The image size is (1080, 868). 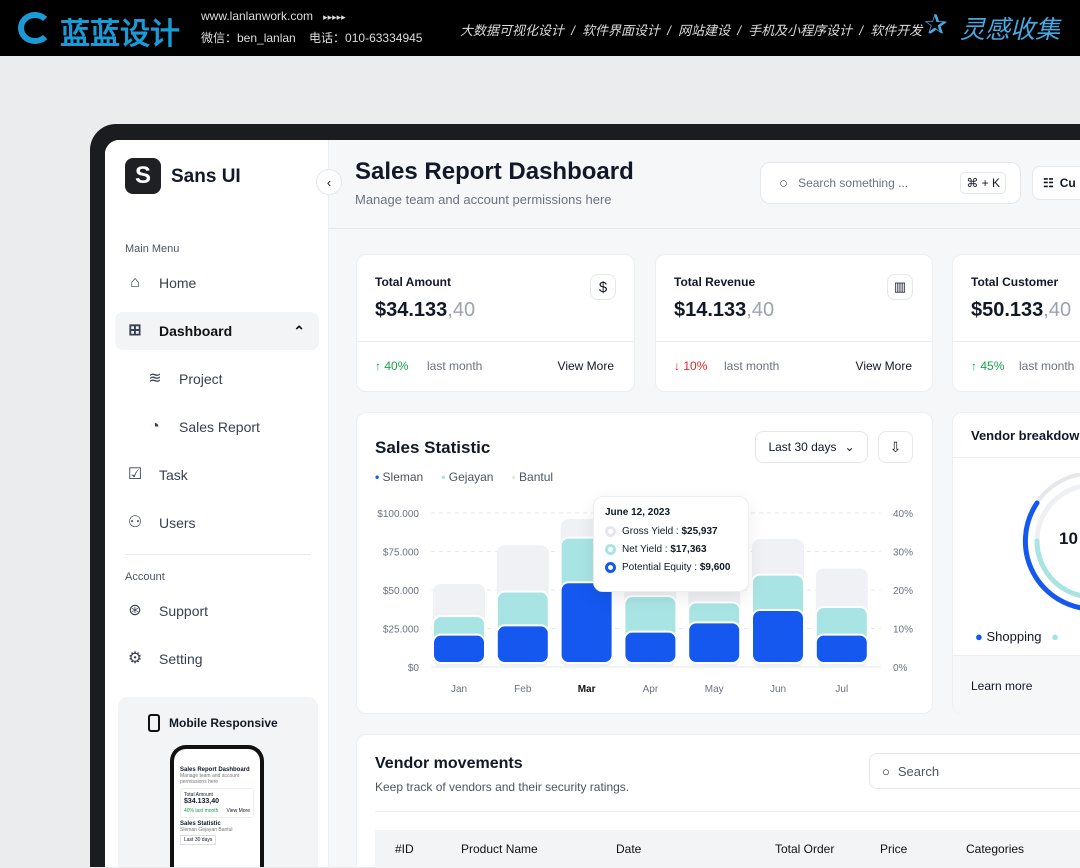 What do you see at coordinates (145, 577) in the screenshot?
I see `account-label: Account` at bounding box center [145, 577].